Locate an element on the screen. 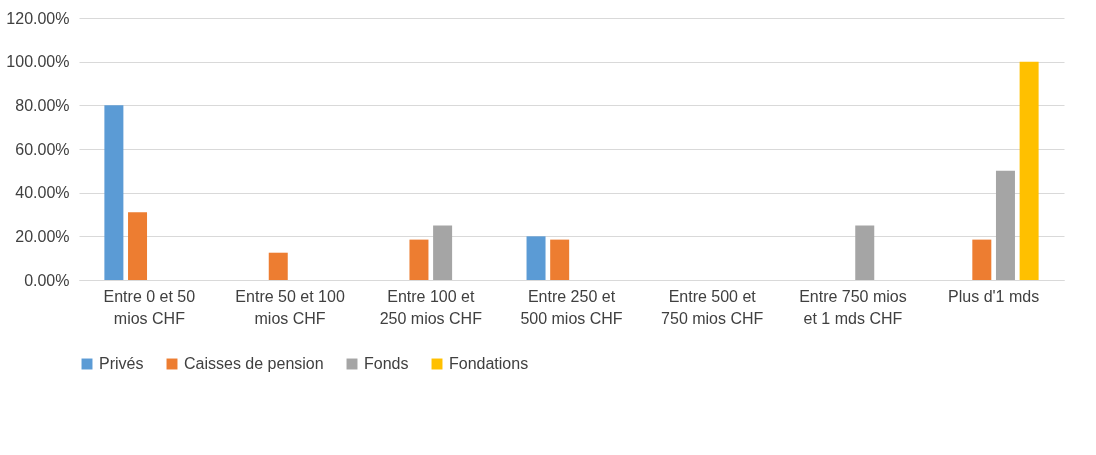 The width and height of the screenshot is (1096, 455). y-tick-label: 20.00% is located at coordinates (42, 236).